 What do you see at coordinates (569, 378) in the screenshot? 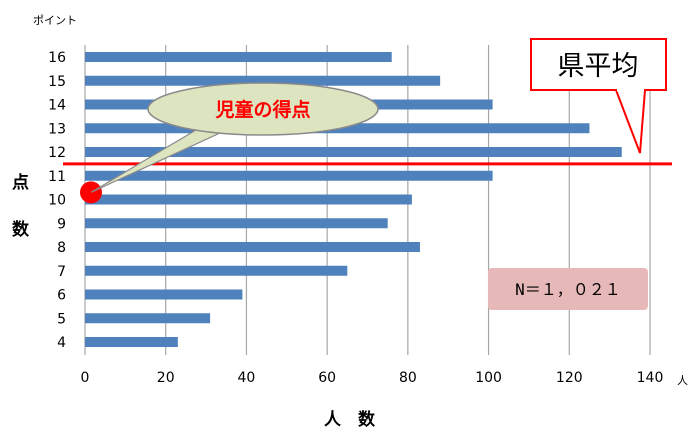
I see `x-tick-label: 120` at bounding box center [569, 378].